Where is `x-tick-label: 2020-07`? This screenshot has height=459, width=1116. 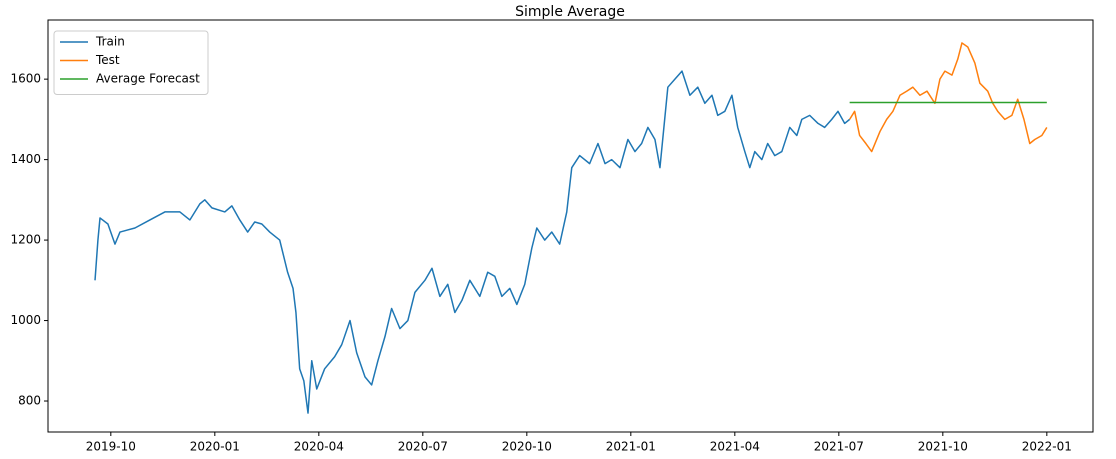 x-tick-label: 2020-07 is located at coordinates (423, 447).